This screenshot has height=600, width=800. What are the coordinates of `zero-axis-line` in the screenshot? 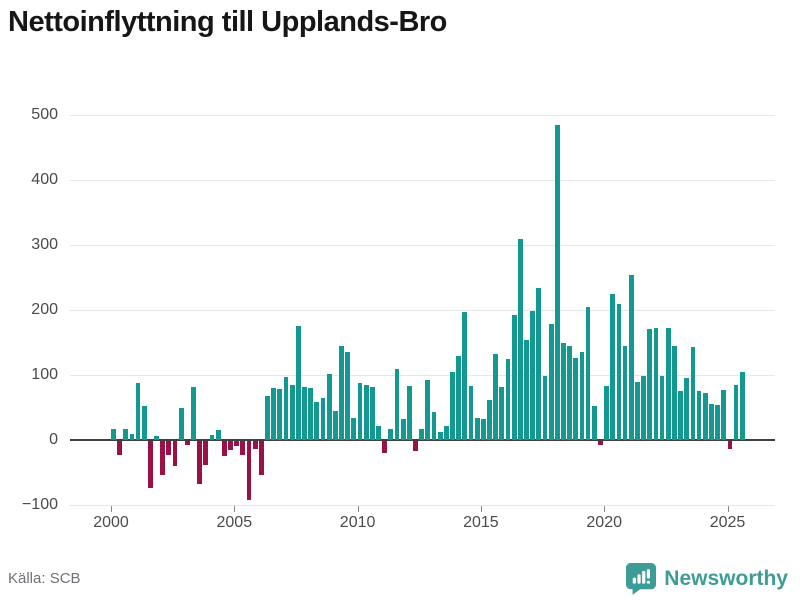 It's located at (422, 440).